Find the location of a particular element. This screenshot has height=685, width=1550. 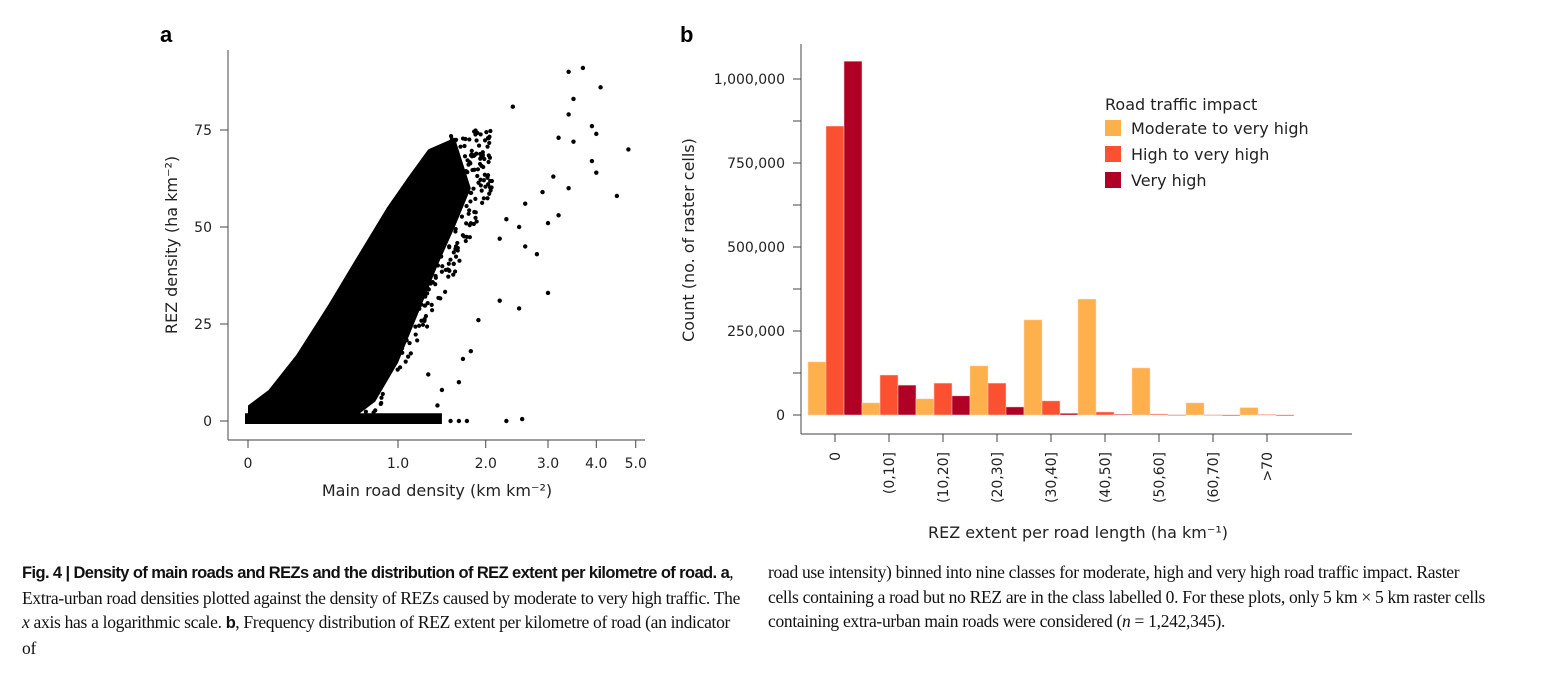

chart-b-x-tick-label: (30,40] is located at coordinates (1052, 477).